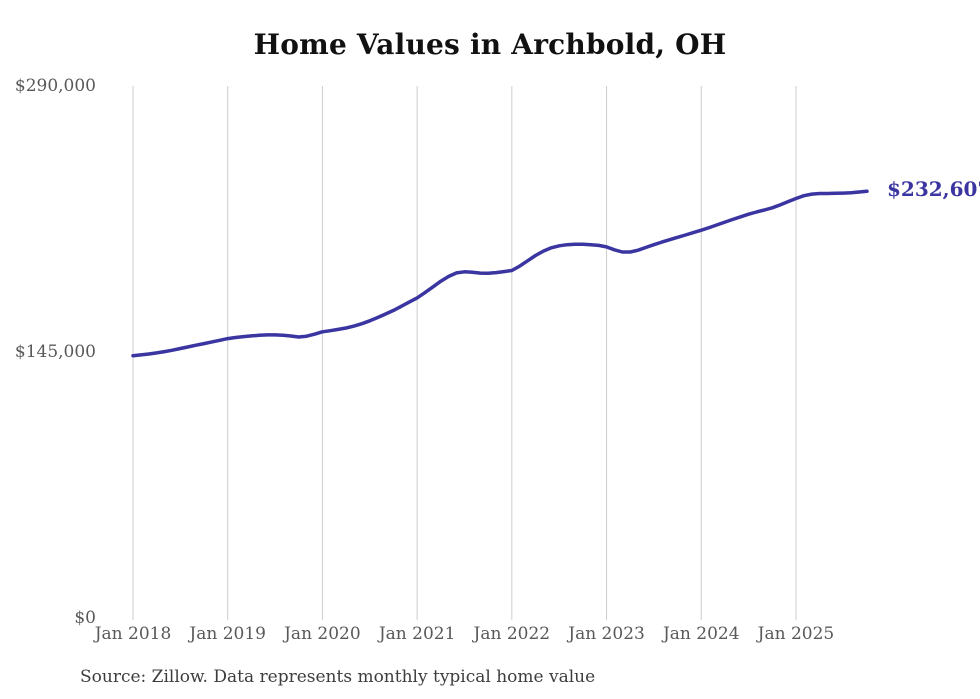 The width and height of the screenshot is (980, 699). Describe the element at coordinates (606, 634) in the screenshot. I see `x-axis-tick-label: Jan 2023` at that location.